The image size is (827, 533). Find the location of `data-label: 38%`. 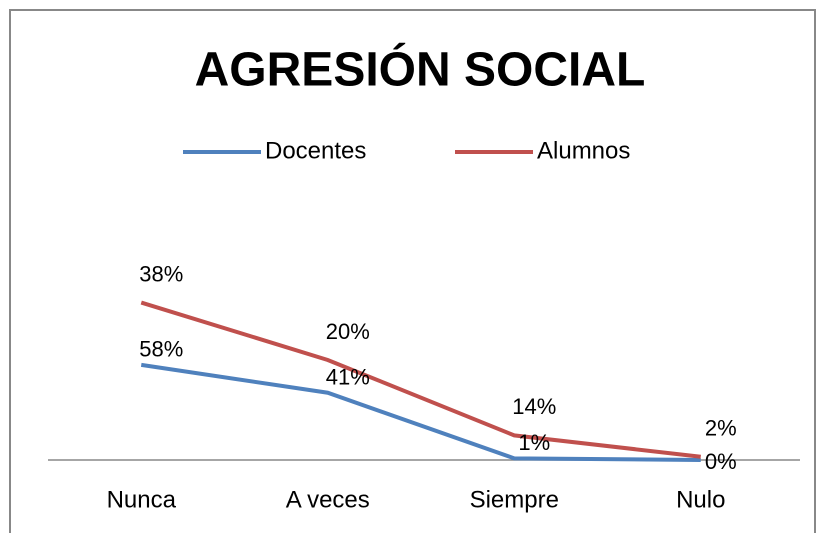

data-label: 38% is located at coordinates (161, 273).